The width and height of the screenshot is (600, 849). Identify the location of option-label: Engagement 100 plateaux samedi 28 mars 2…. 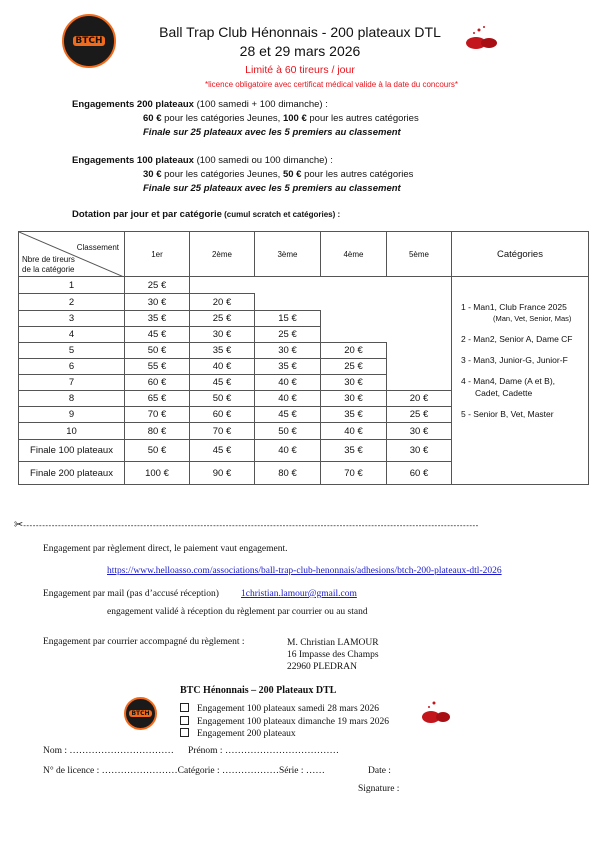
(288, 709).